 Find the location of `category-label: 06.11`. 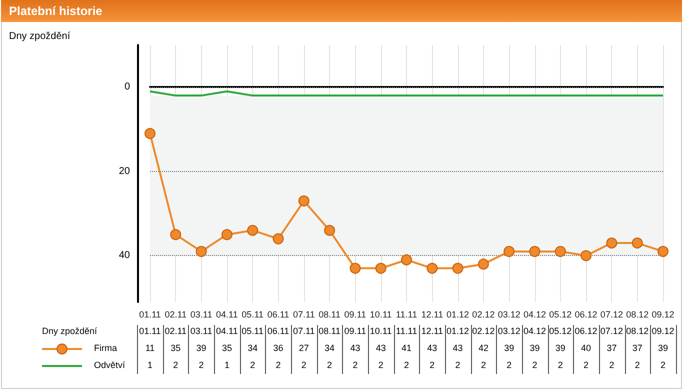

category-label: 06.11 is located at coordinates (278, 331).